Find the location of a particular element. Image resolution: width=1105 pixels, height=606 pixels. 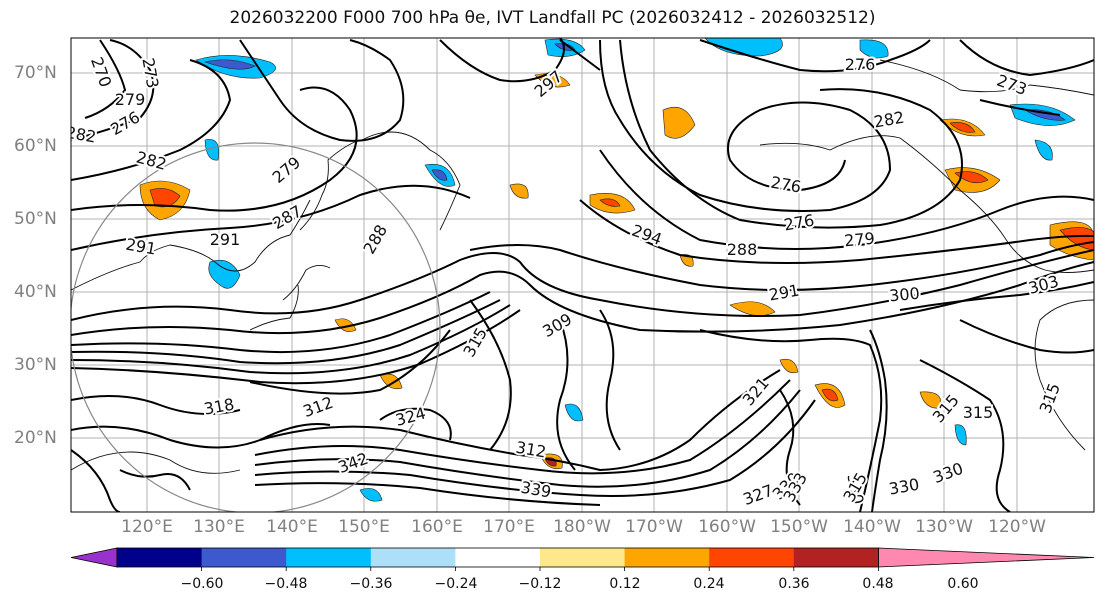

contour-label: 330 is located at coordinates (855, 488).